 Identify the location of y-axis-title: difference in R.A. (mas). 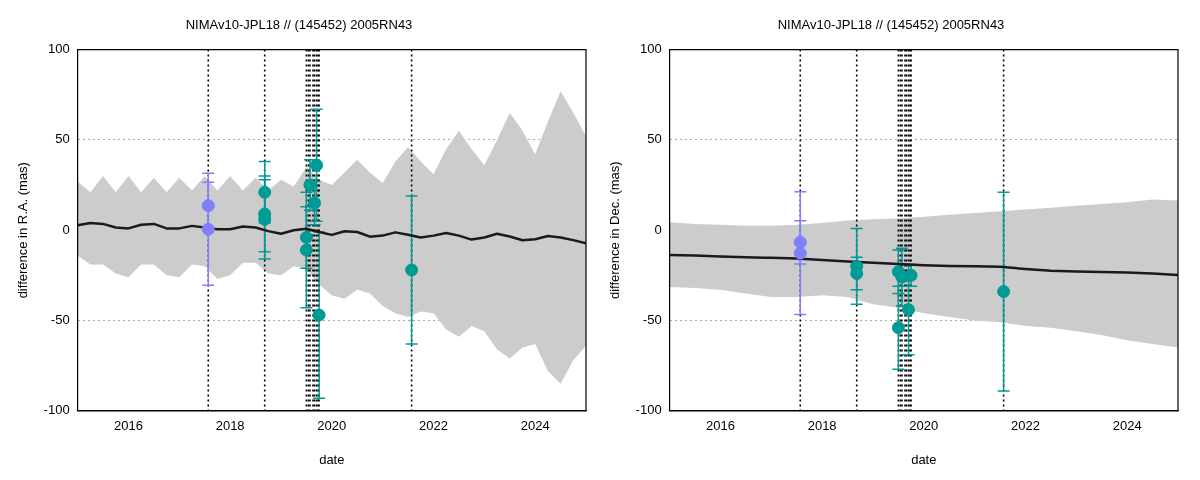
(23, 230).